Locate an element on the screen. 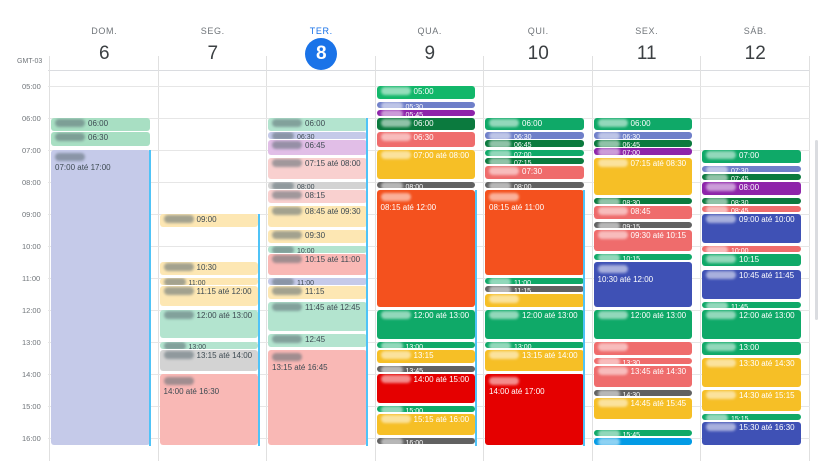  calendar-event: 11:45 is located at coordinates (751, 305).